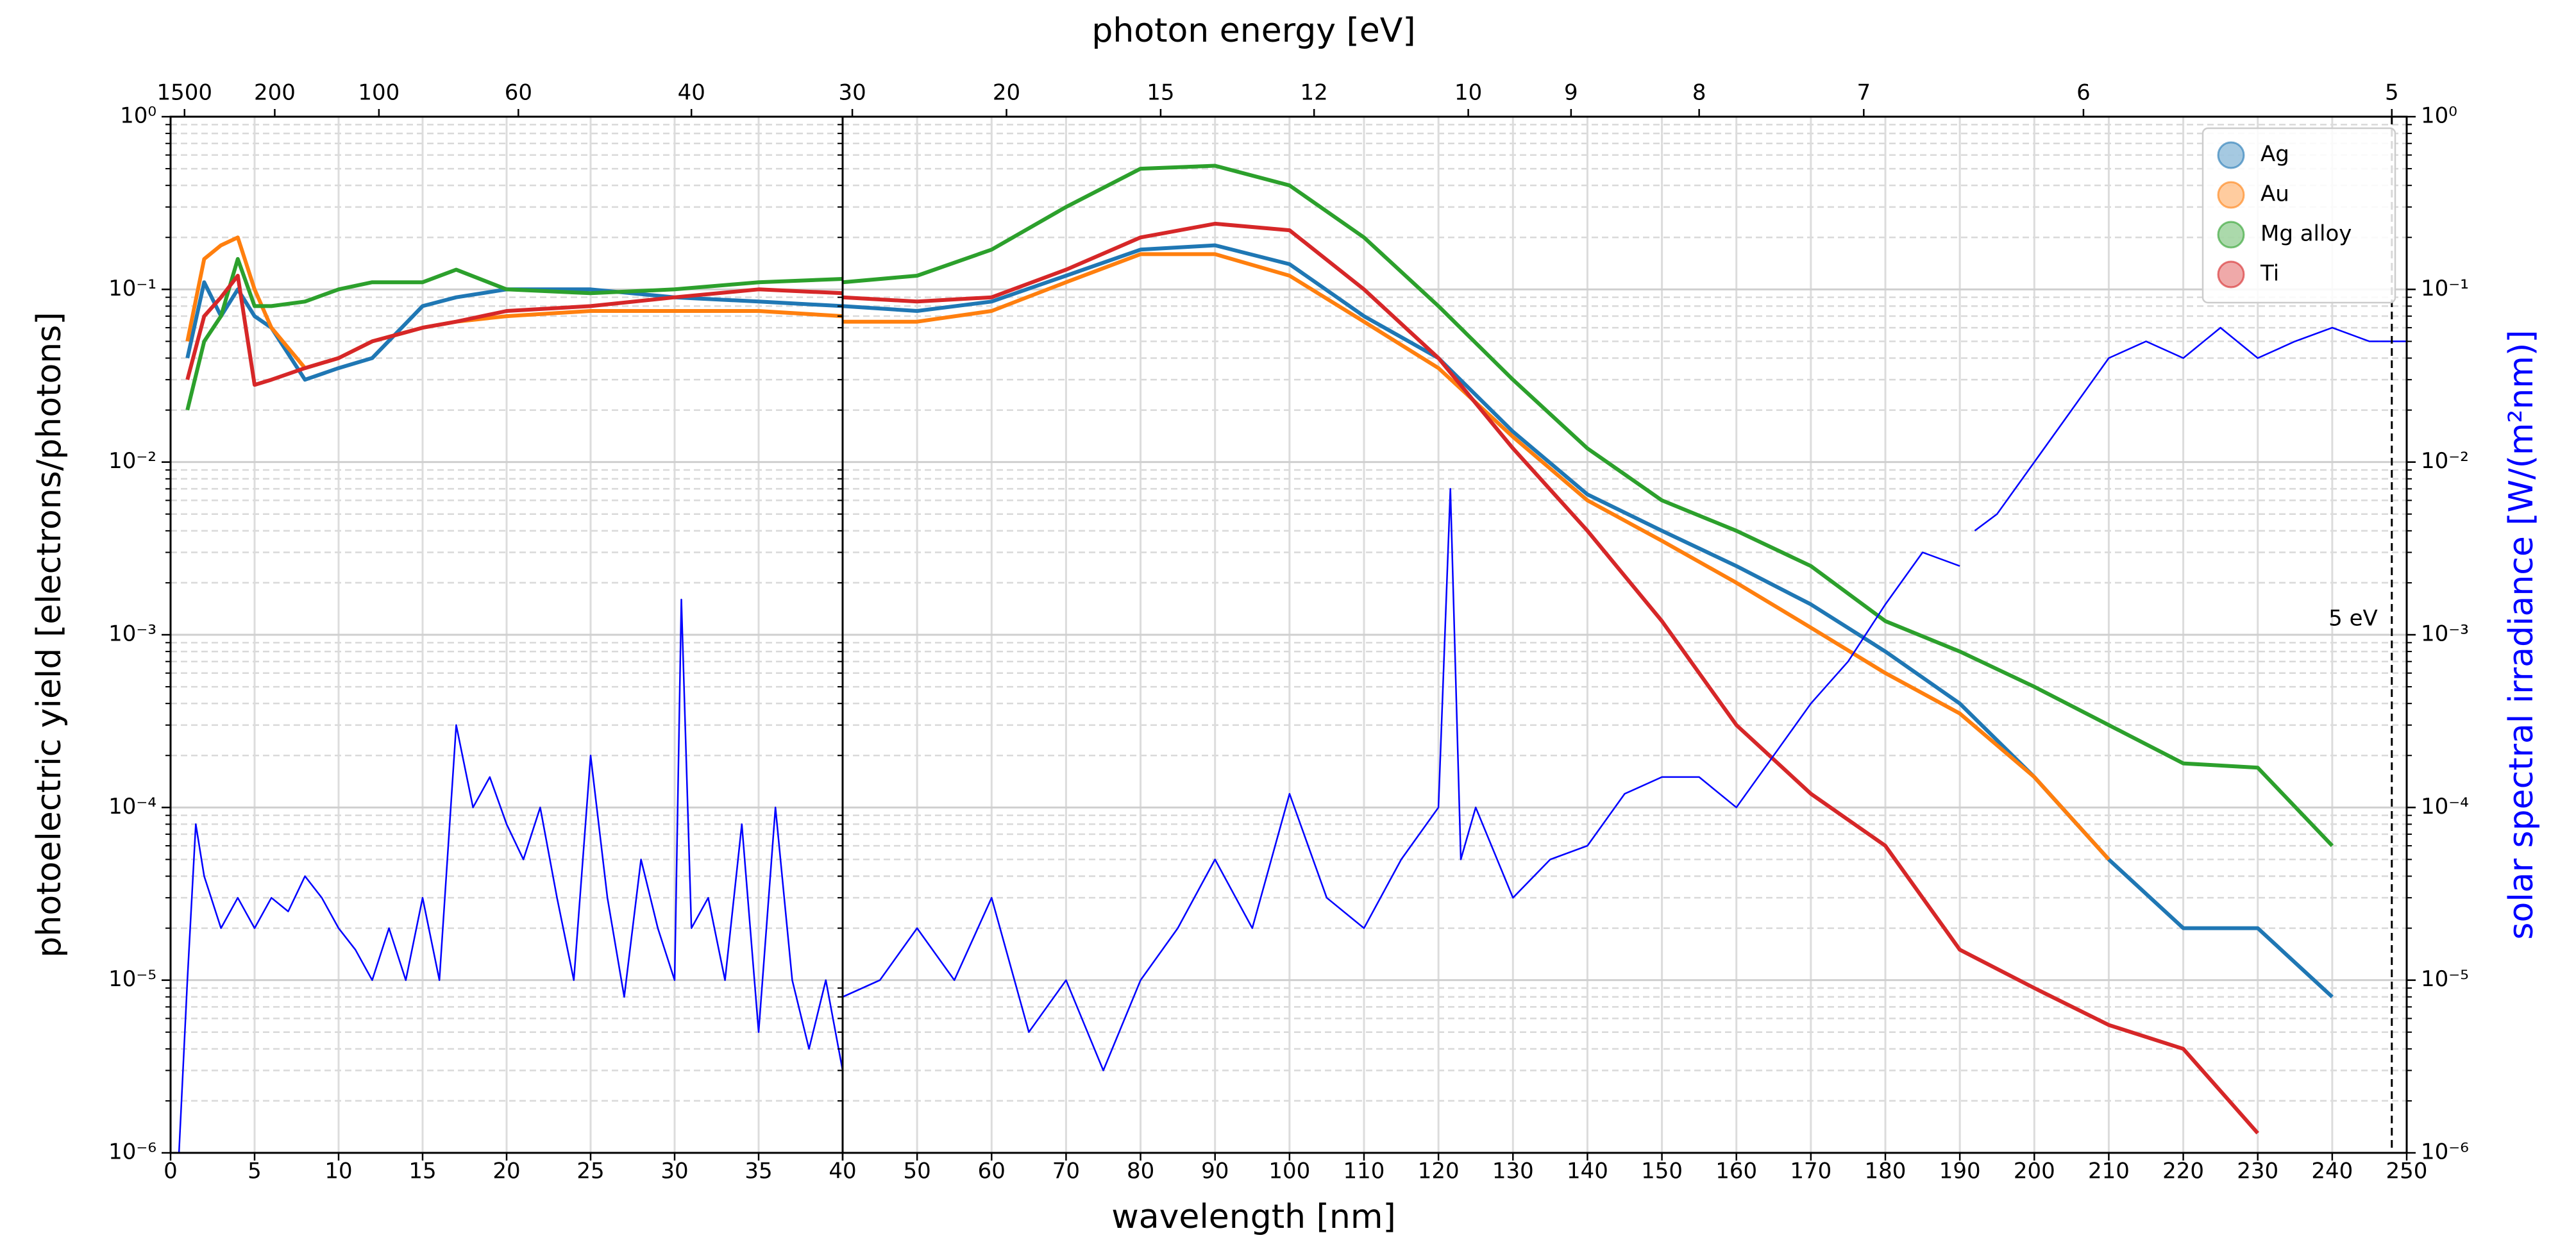 This screenshot has width=2576, height=1258. I want to click on x-tick-label: 100, so click(1289, 1171).